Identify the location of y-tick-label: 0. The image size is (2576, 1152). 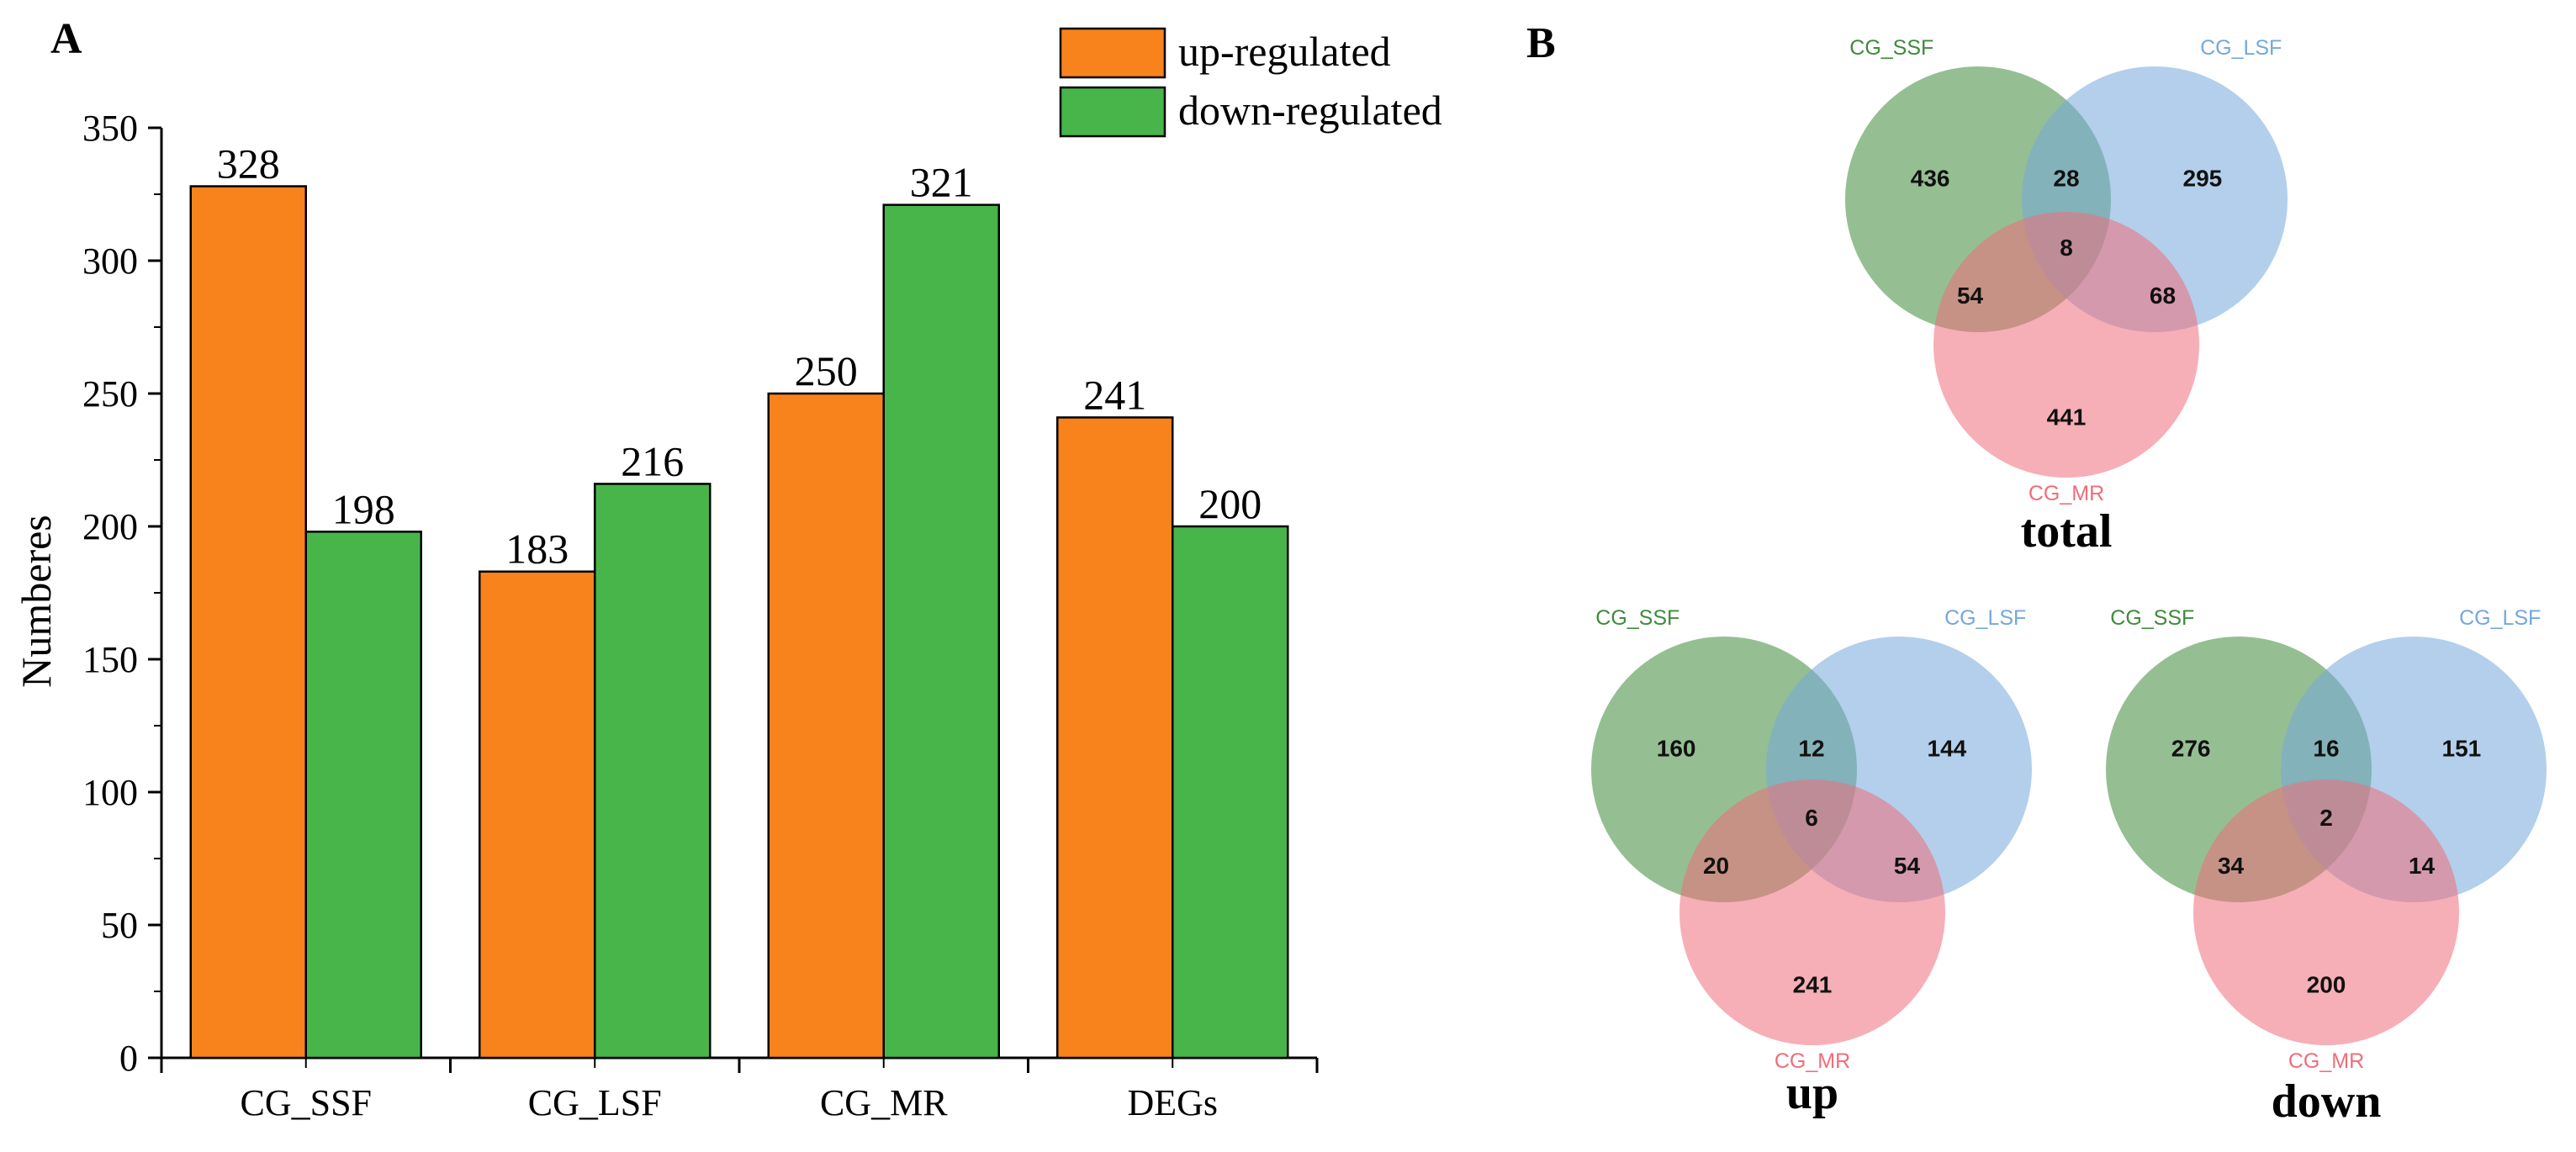
(128, 1058).